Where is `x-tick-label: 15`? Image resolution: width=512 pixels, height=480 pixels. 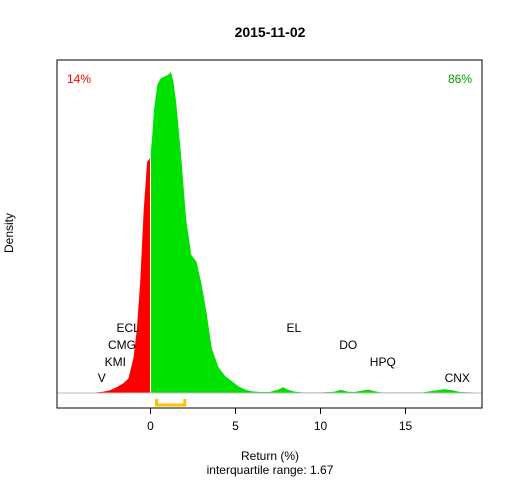
x-tick-label: 15 is located at coordinates (406, 426).